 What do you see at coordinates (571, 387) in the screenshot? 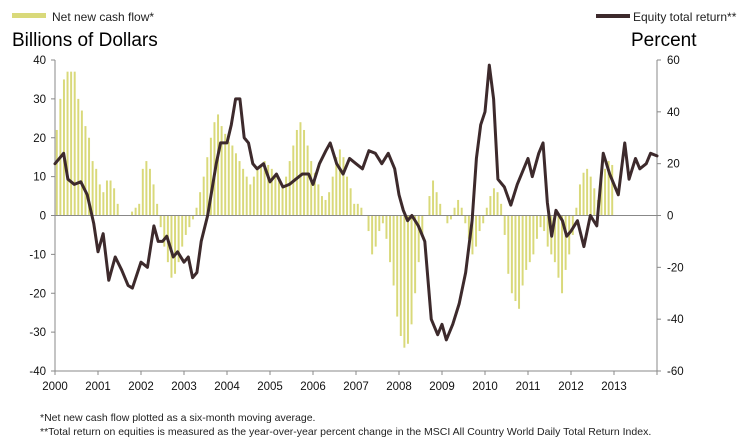
I see `x-tick-label: 2012` at bounding box center [571, 387].